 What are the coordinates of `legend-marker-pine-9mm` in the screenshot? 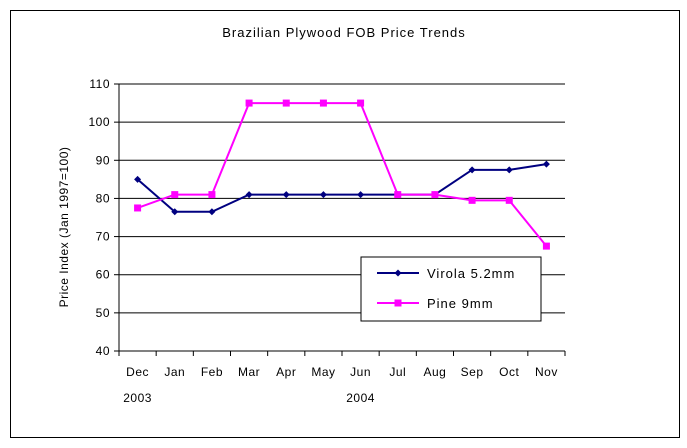 It's located at (398, 303).